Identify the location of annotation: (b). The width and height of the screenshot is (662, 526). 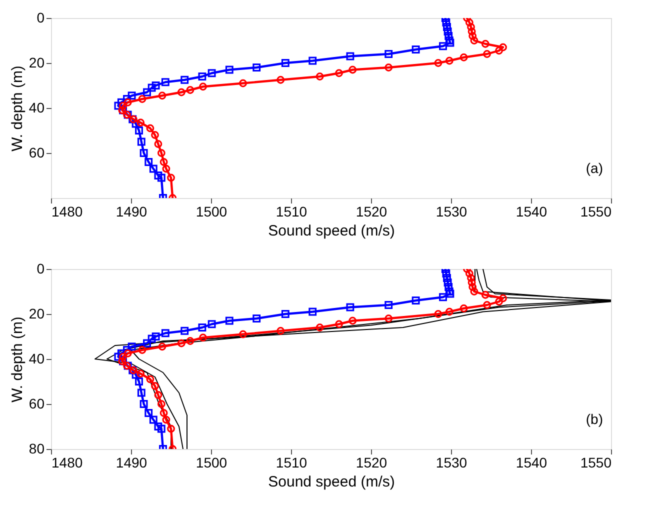
(594, 419).